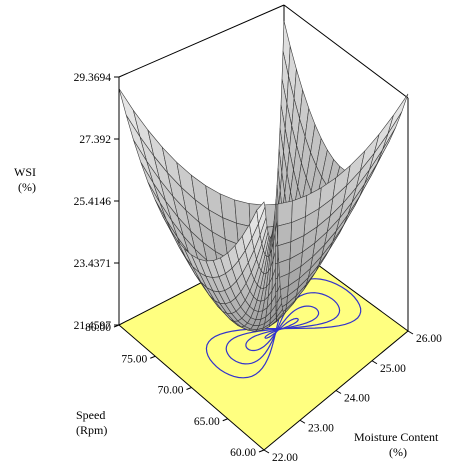 This screenshot has height=466, width=452. What do you see at coordinates (91, 430) in the screenshot?
I see `speed-axis-label-line2: (Rpm)` at bounding box center [91, 430].